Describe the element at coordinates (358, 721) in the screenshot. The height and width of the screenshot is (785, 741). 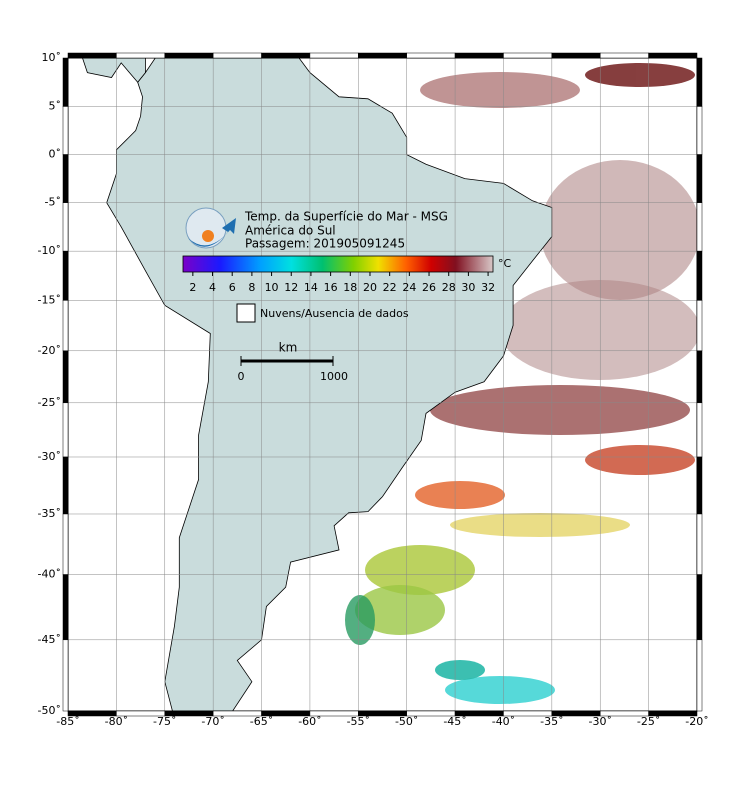
I see `lon-tick-label: -55˚` at that location.